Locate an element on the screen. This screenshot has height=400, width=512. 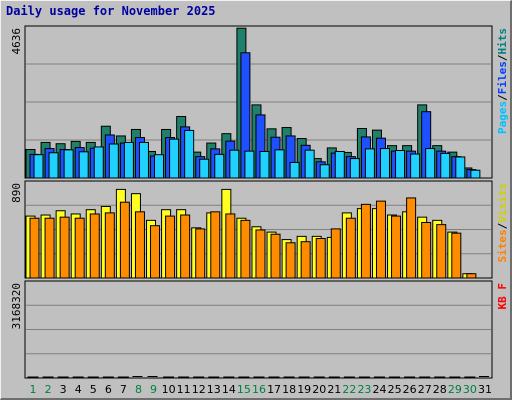
x-tick-label-day-23: 23 is located at coordinates (364, 389).